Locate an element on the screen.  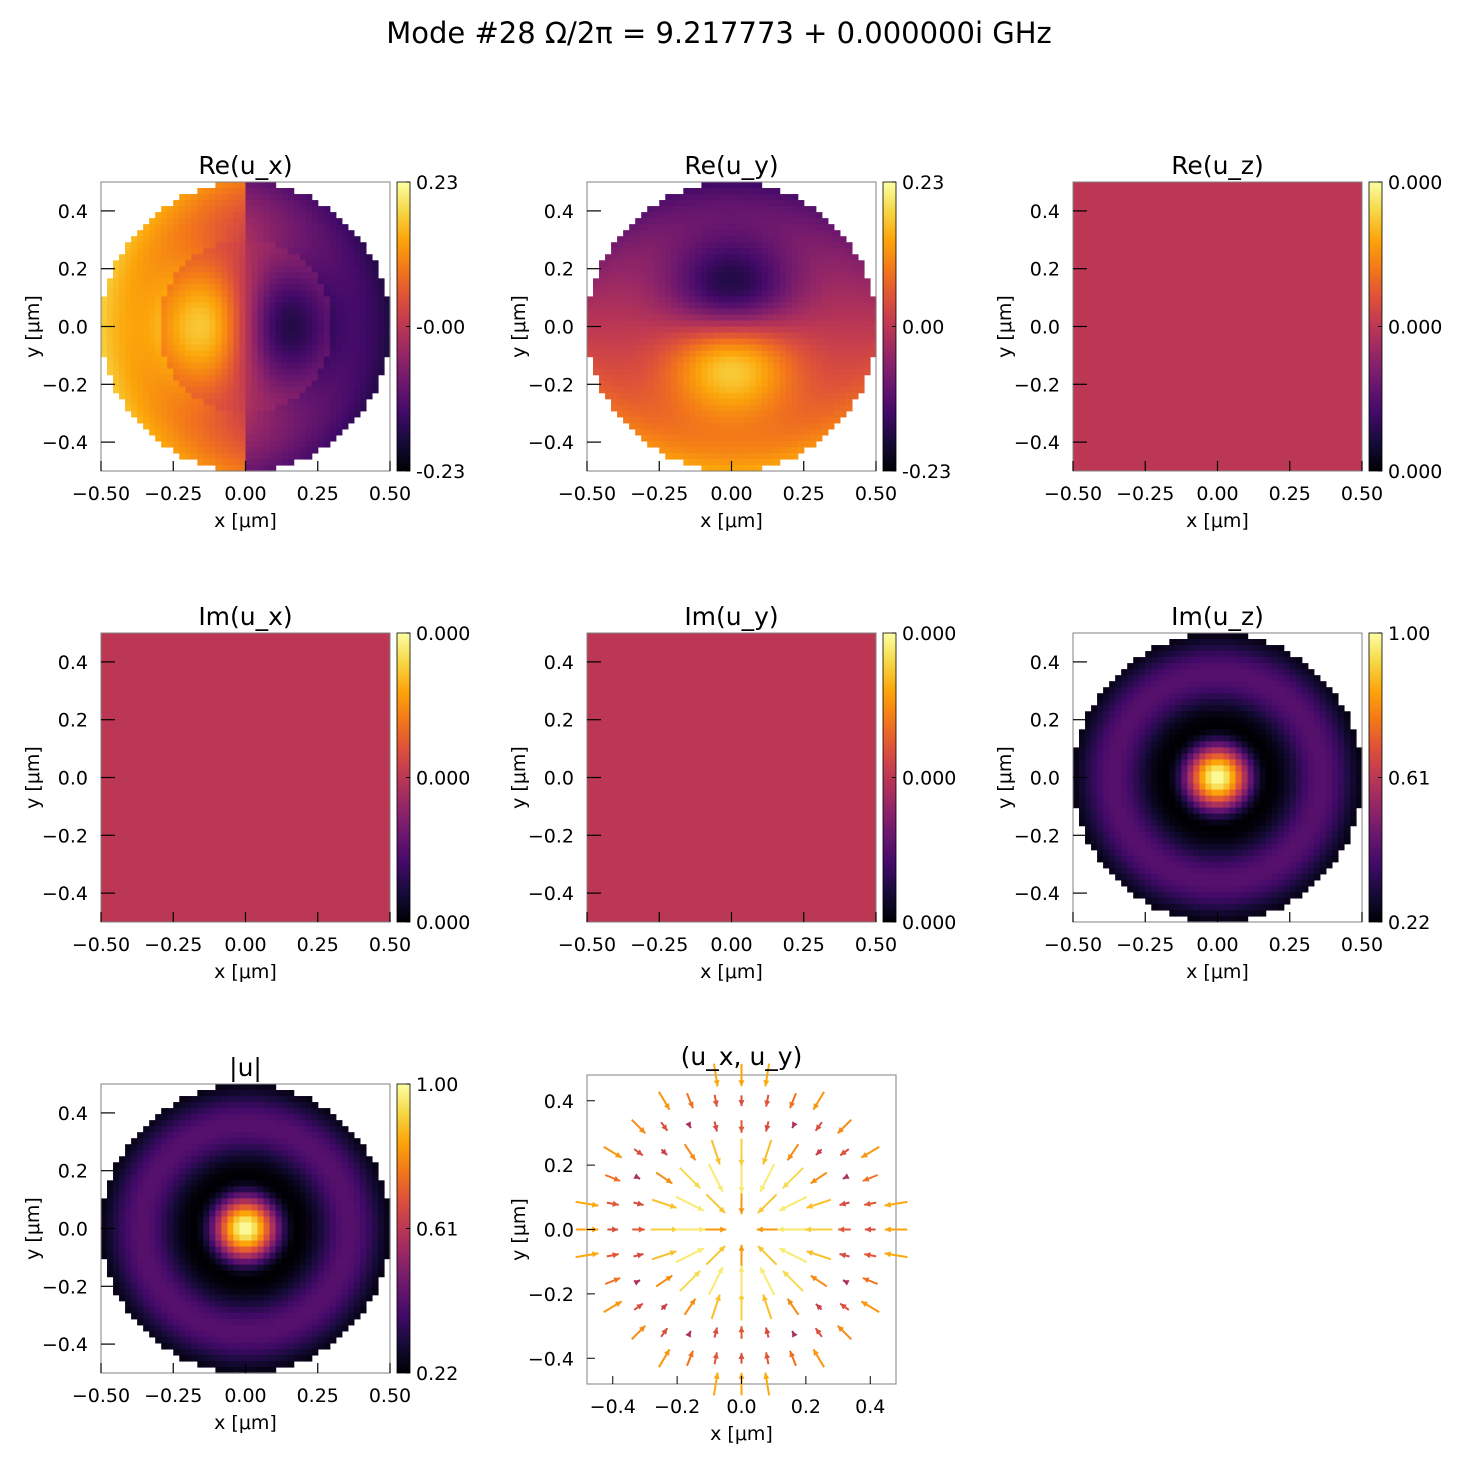
colorbar-tick-label: 0.000 is located at coordinates (443, 779).